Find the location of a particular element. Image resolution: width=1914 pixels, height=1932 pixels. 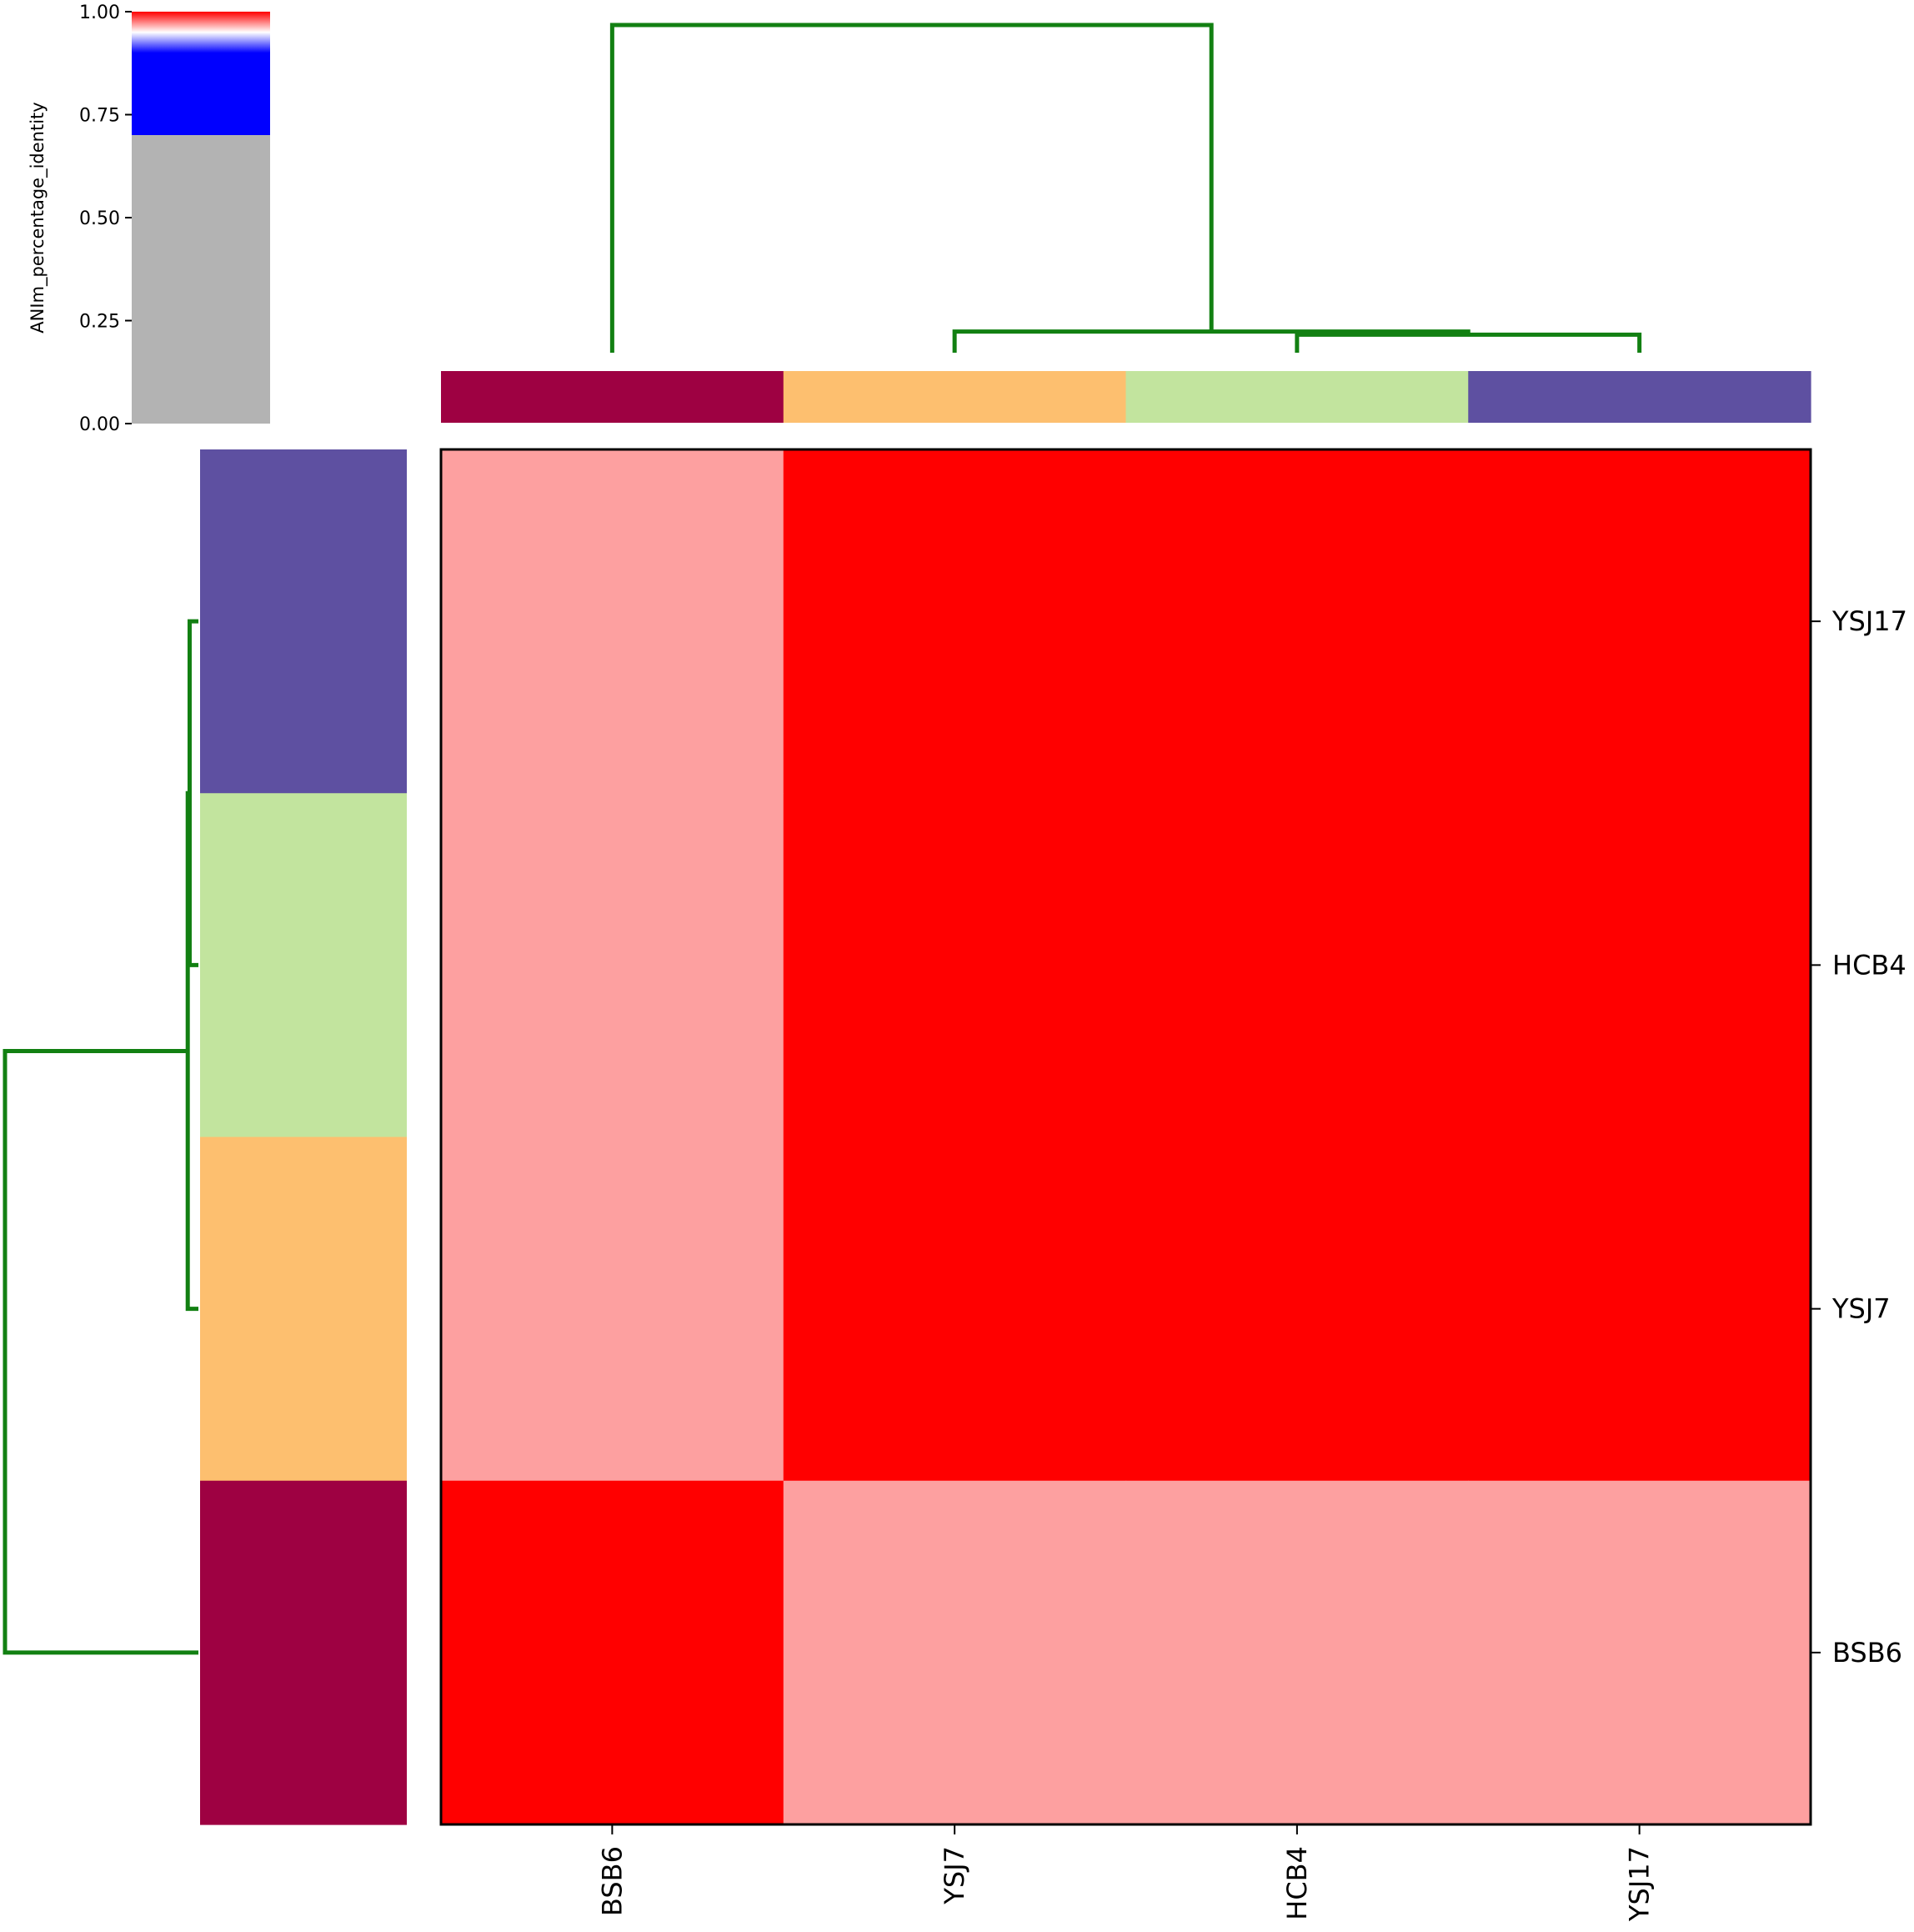

colorbar-tick-label: 0.00 is located at coordinates (99, 424).